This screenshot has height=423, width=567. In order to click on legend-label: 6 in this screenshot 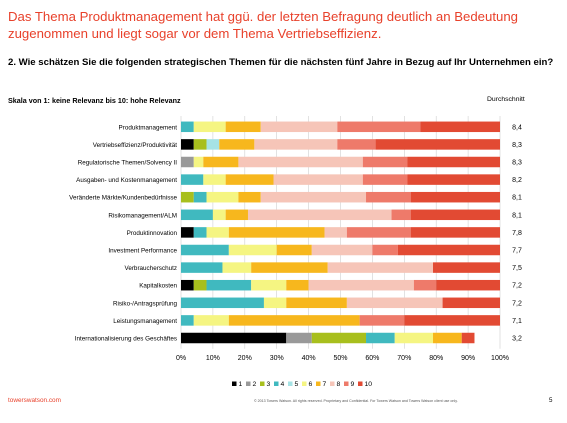, I will do `click(311, 384)`.